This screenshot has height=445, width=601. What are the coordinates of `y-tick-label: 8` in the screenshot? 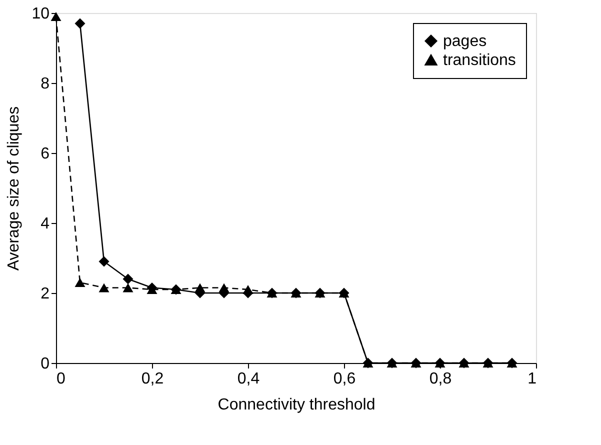 It's located at (45, 84).